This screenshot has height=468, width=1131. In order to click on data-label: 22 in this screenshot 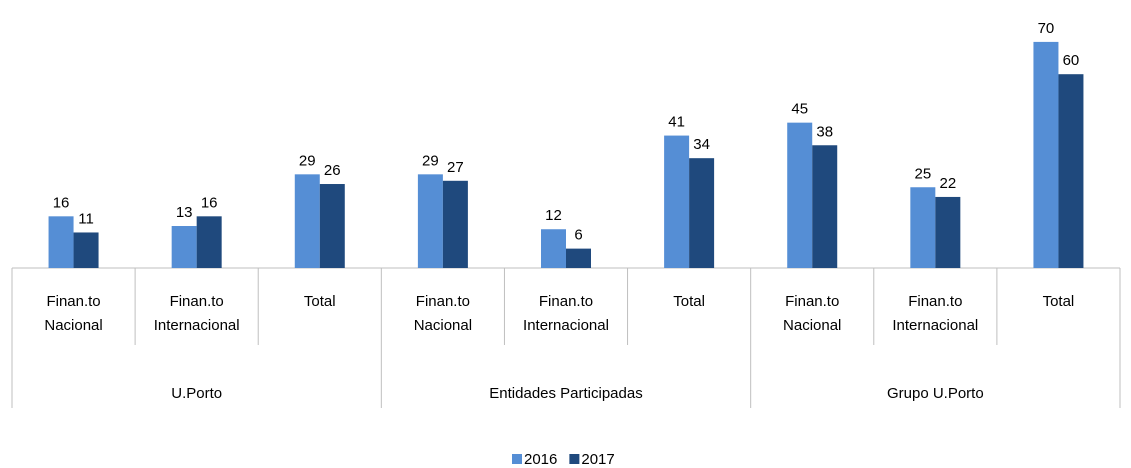, I will do `click(947, 183)`.